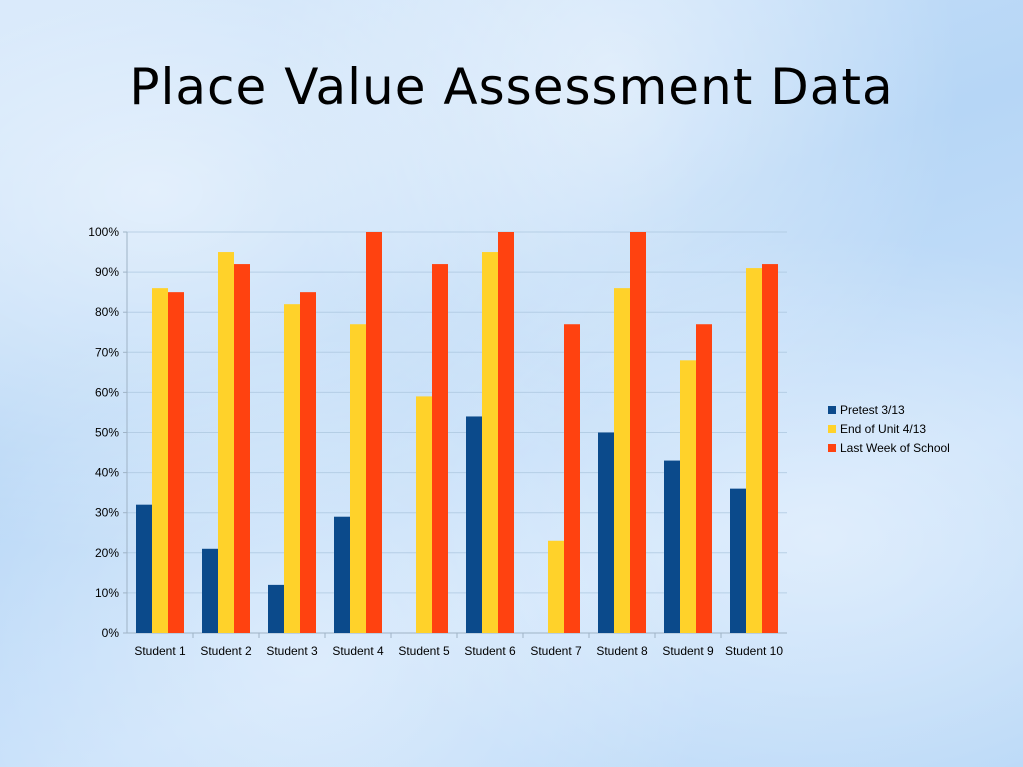  What do you see at coordinates (107, 392) in the screenshot?
I see `y-tick-label: 60%` at bounding box center [107, 392].